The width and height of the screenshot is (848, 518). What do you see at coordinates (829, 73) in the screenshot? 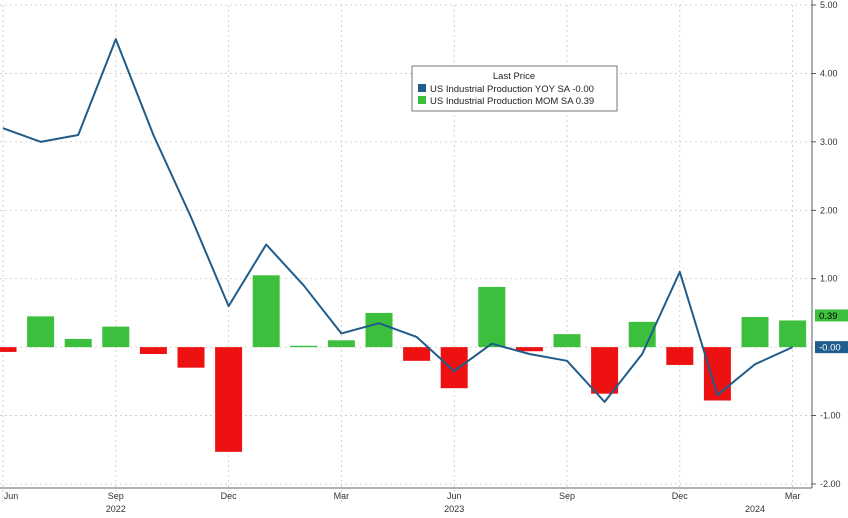
I see `y-tick-label: 4.00` at bounding box center [829, 73].